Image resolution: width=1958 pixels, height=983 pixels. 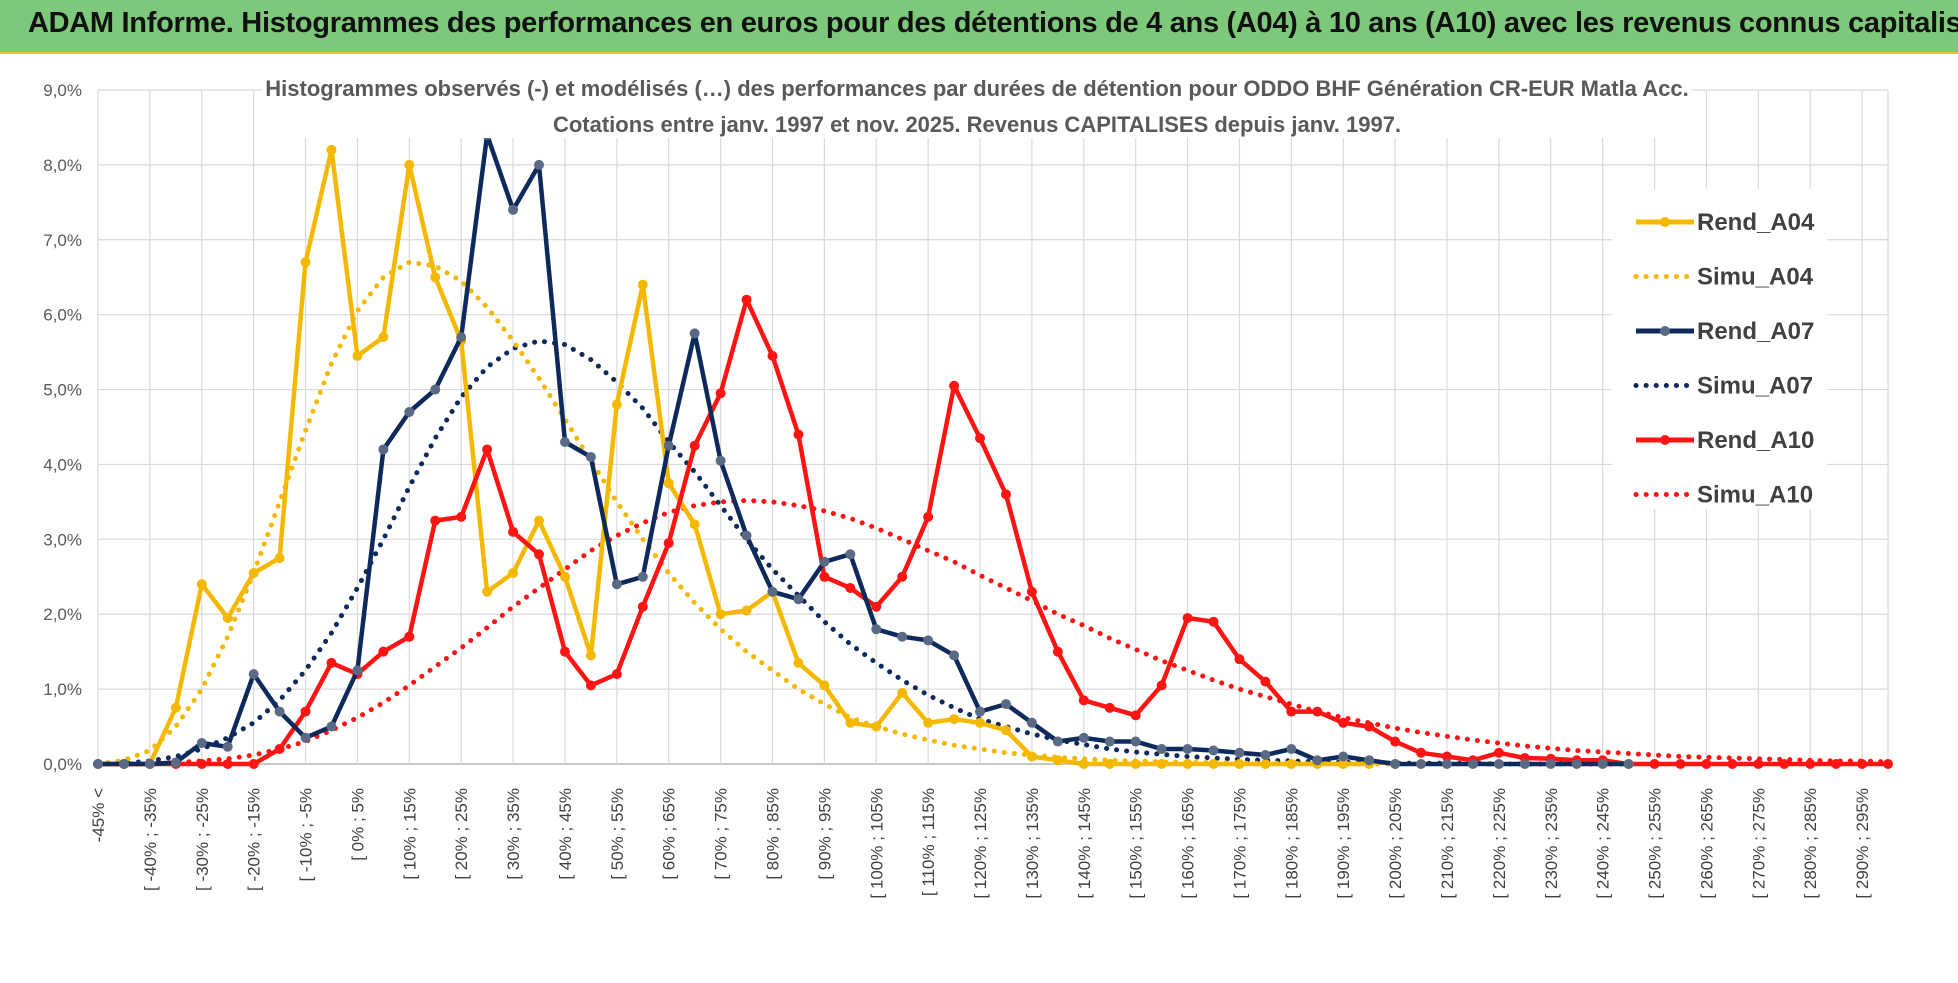 I want to click on y-tick-label: 3,0%, so click(x=62, y=539).